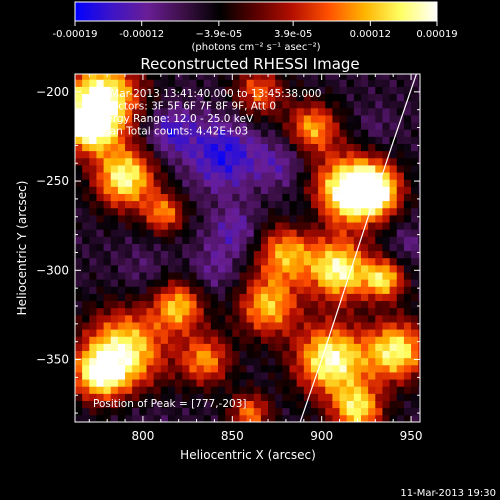 This screenshot has width=500, height=500. I want to click on peak-position-label: Position of Peak = [777,-203], so click(170, 404).